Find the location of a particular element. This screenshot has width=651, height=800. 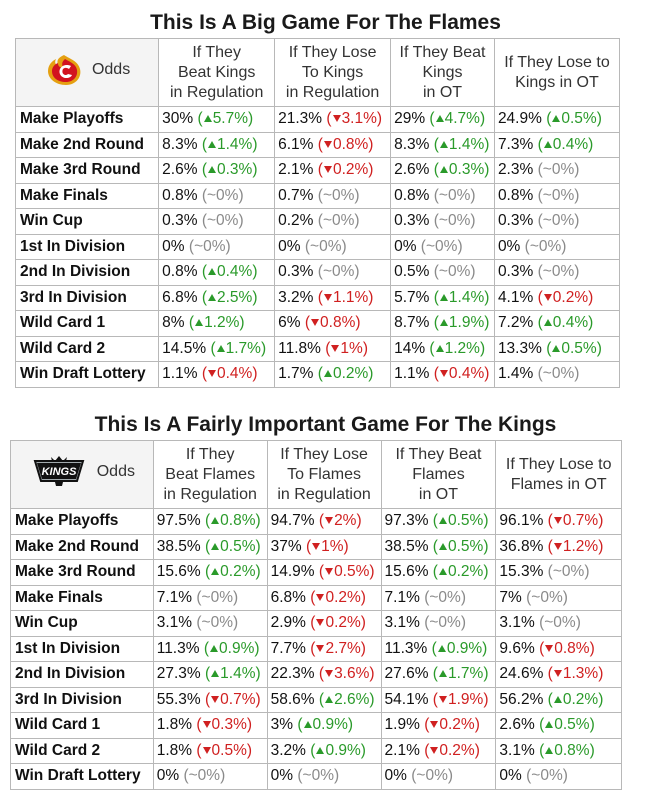

odds-value: 2.3% is located at coordinates (515, 170).